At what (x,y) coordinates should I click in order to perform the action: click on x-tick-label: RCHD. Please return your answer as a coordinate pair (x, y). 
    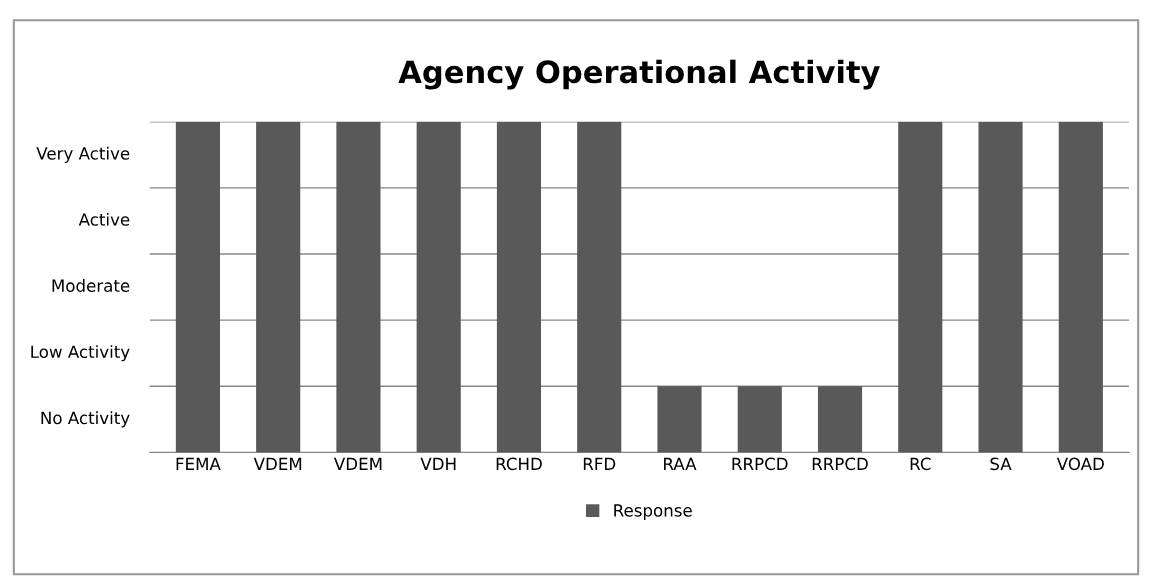
    Looking at the image, I should click on (519, 464).